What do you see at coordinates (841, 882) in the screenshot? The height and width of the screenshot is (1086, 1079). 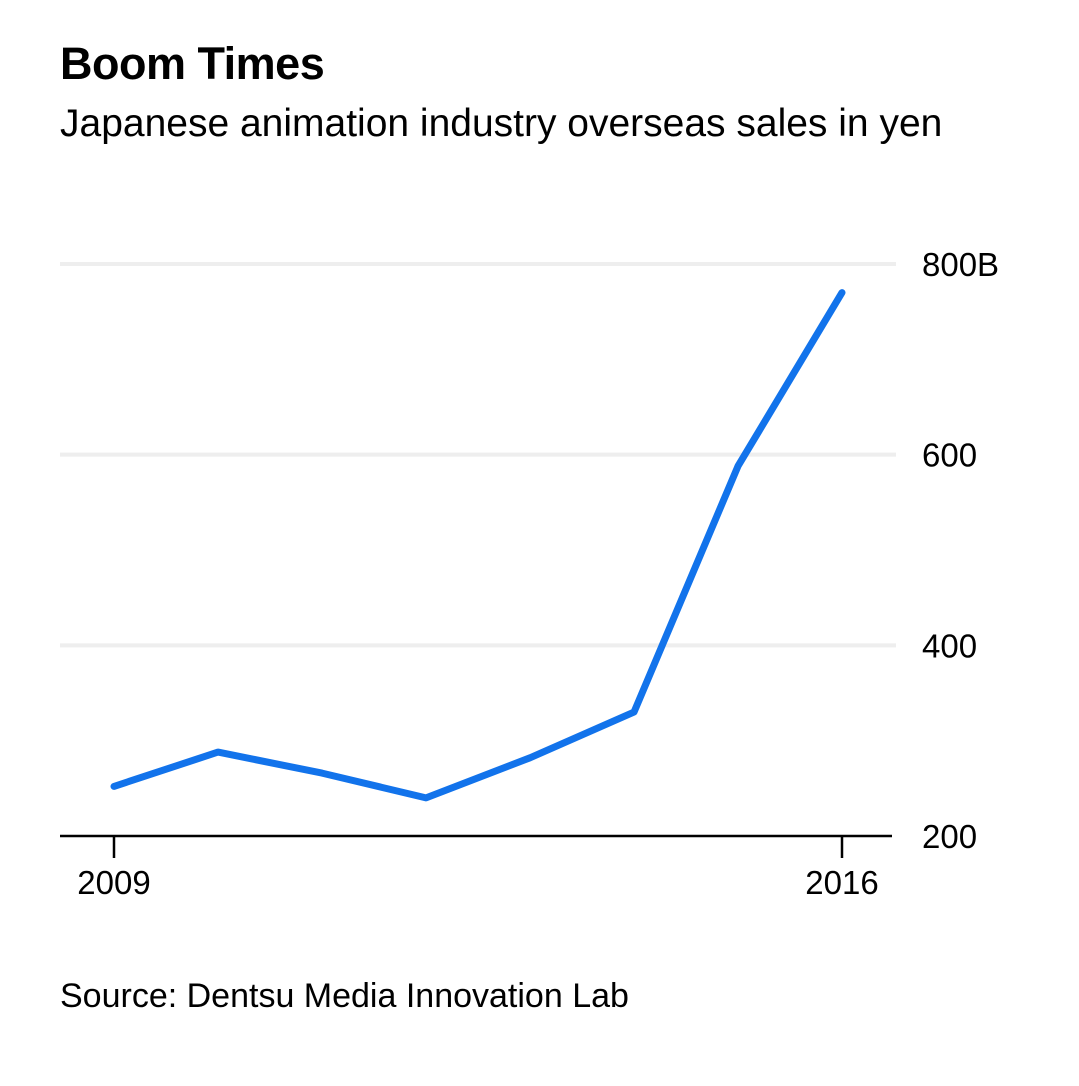 I see `x-tick-label: 2016` at bounding box center [841, 882].